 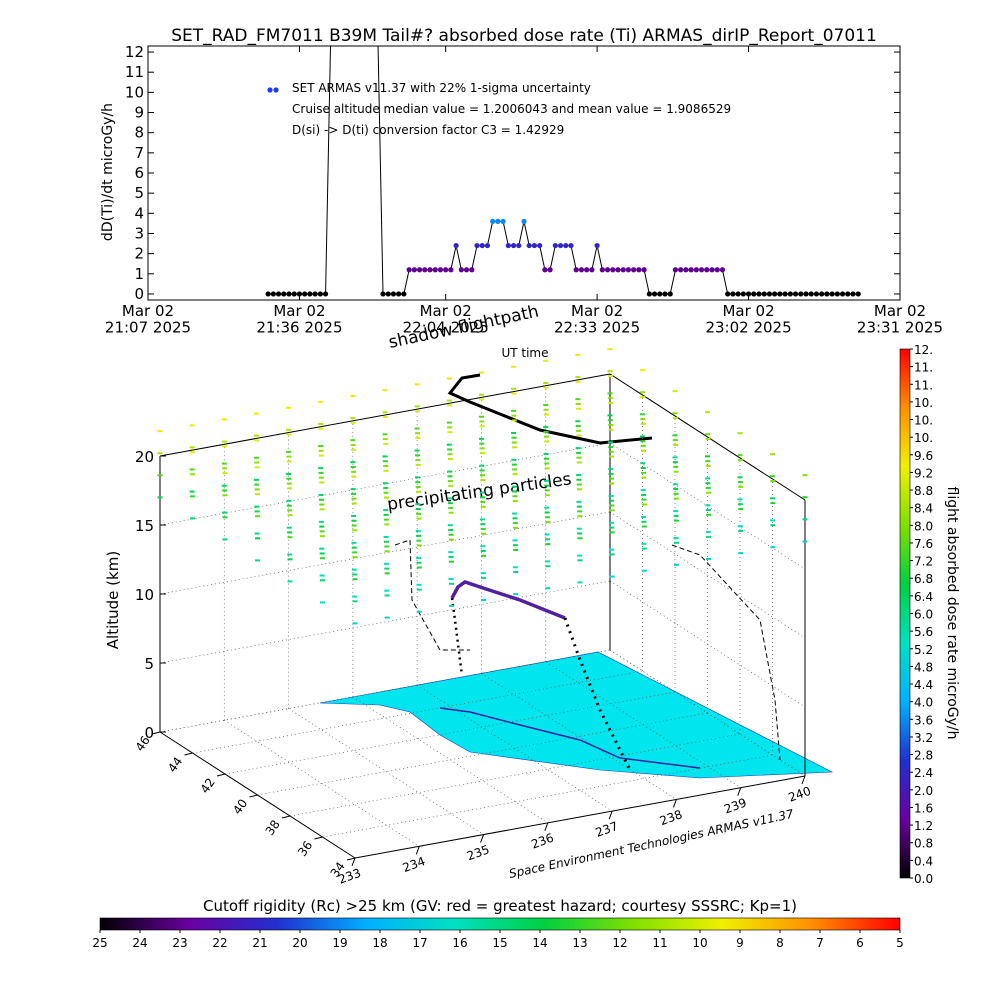 I want to click on colorbar-tick-label: 9.2, so click(x=923, y=473).